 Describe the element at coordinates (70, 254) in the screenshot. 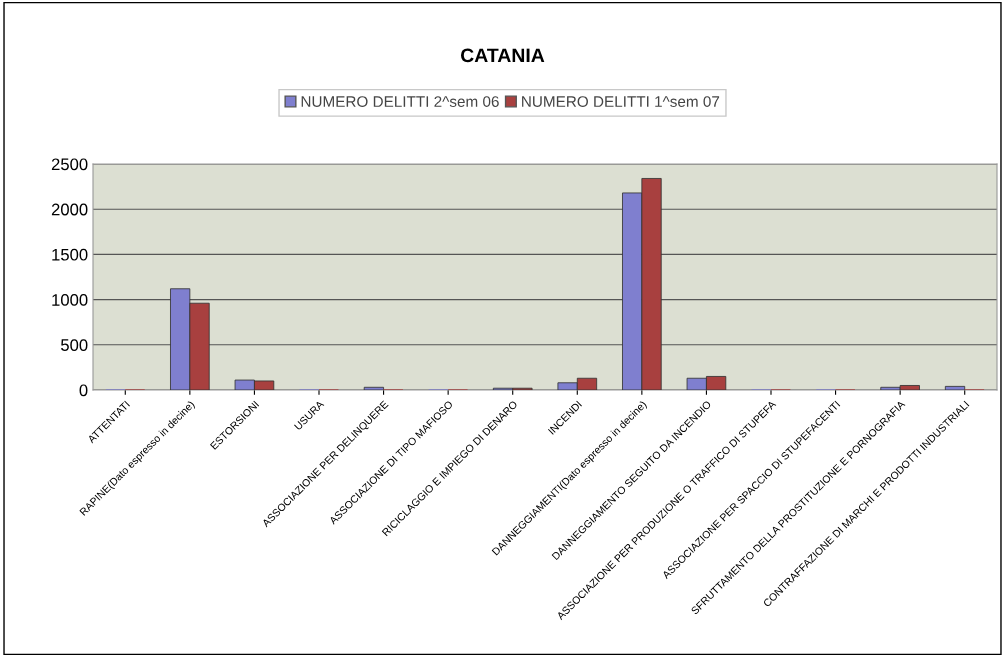

I see `y-tick-label: 1500` at that location.